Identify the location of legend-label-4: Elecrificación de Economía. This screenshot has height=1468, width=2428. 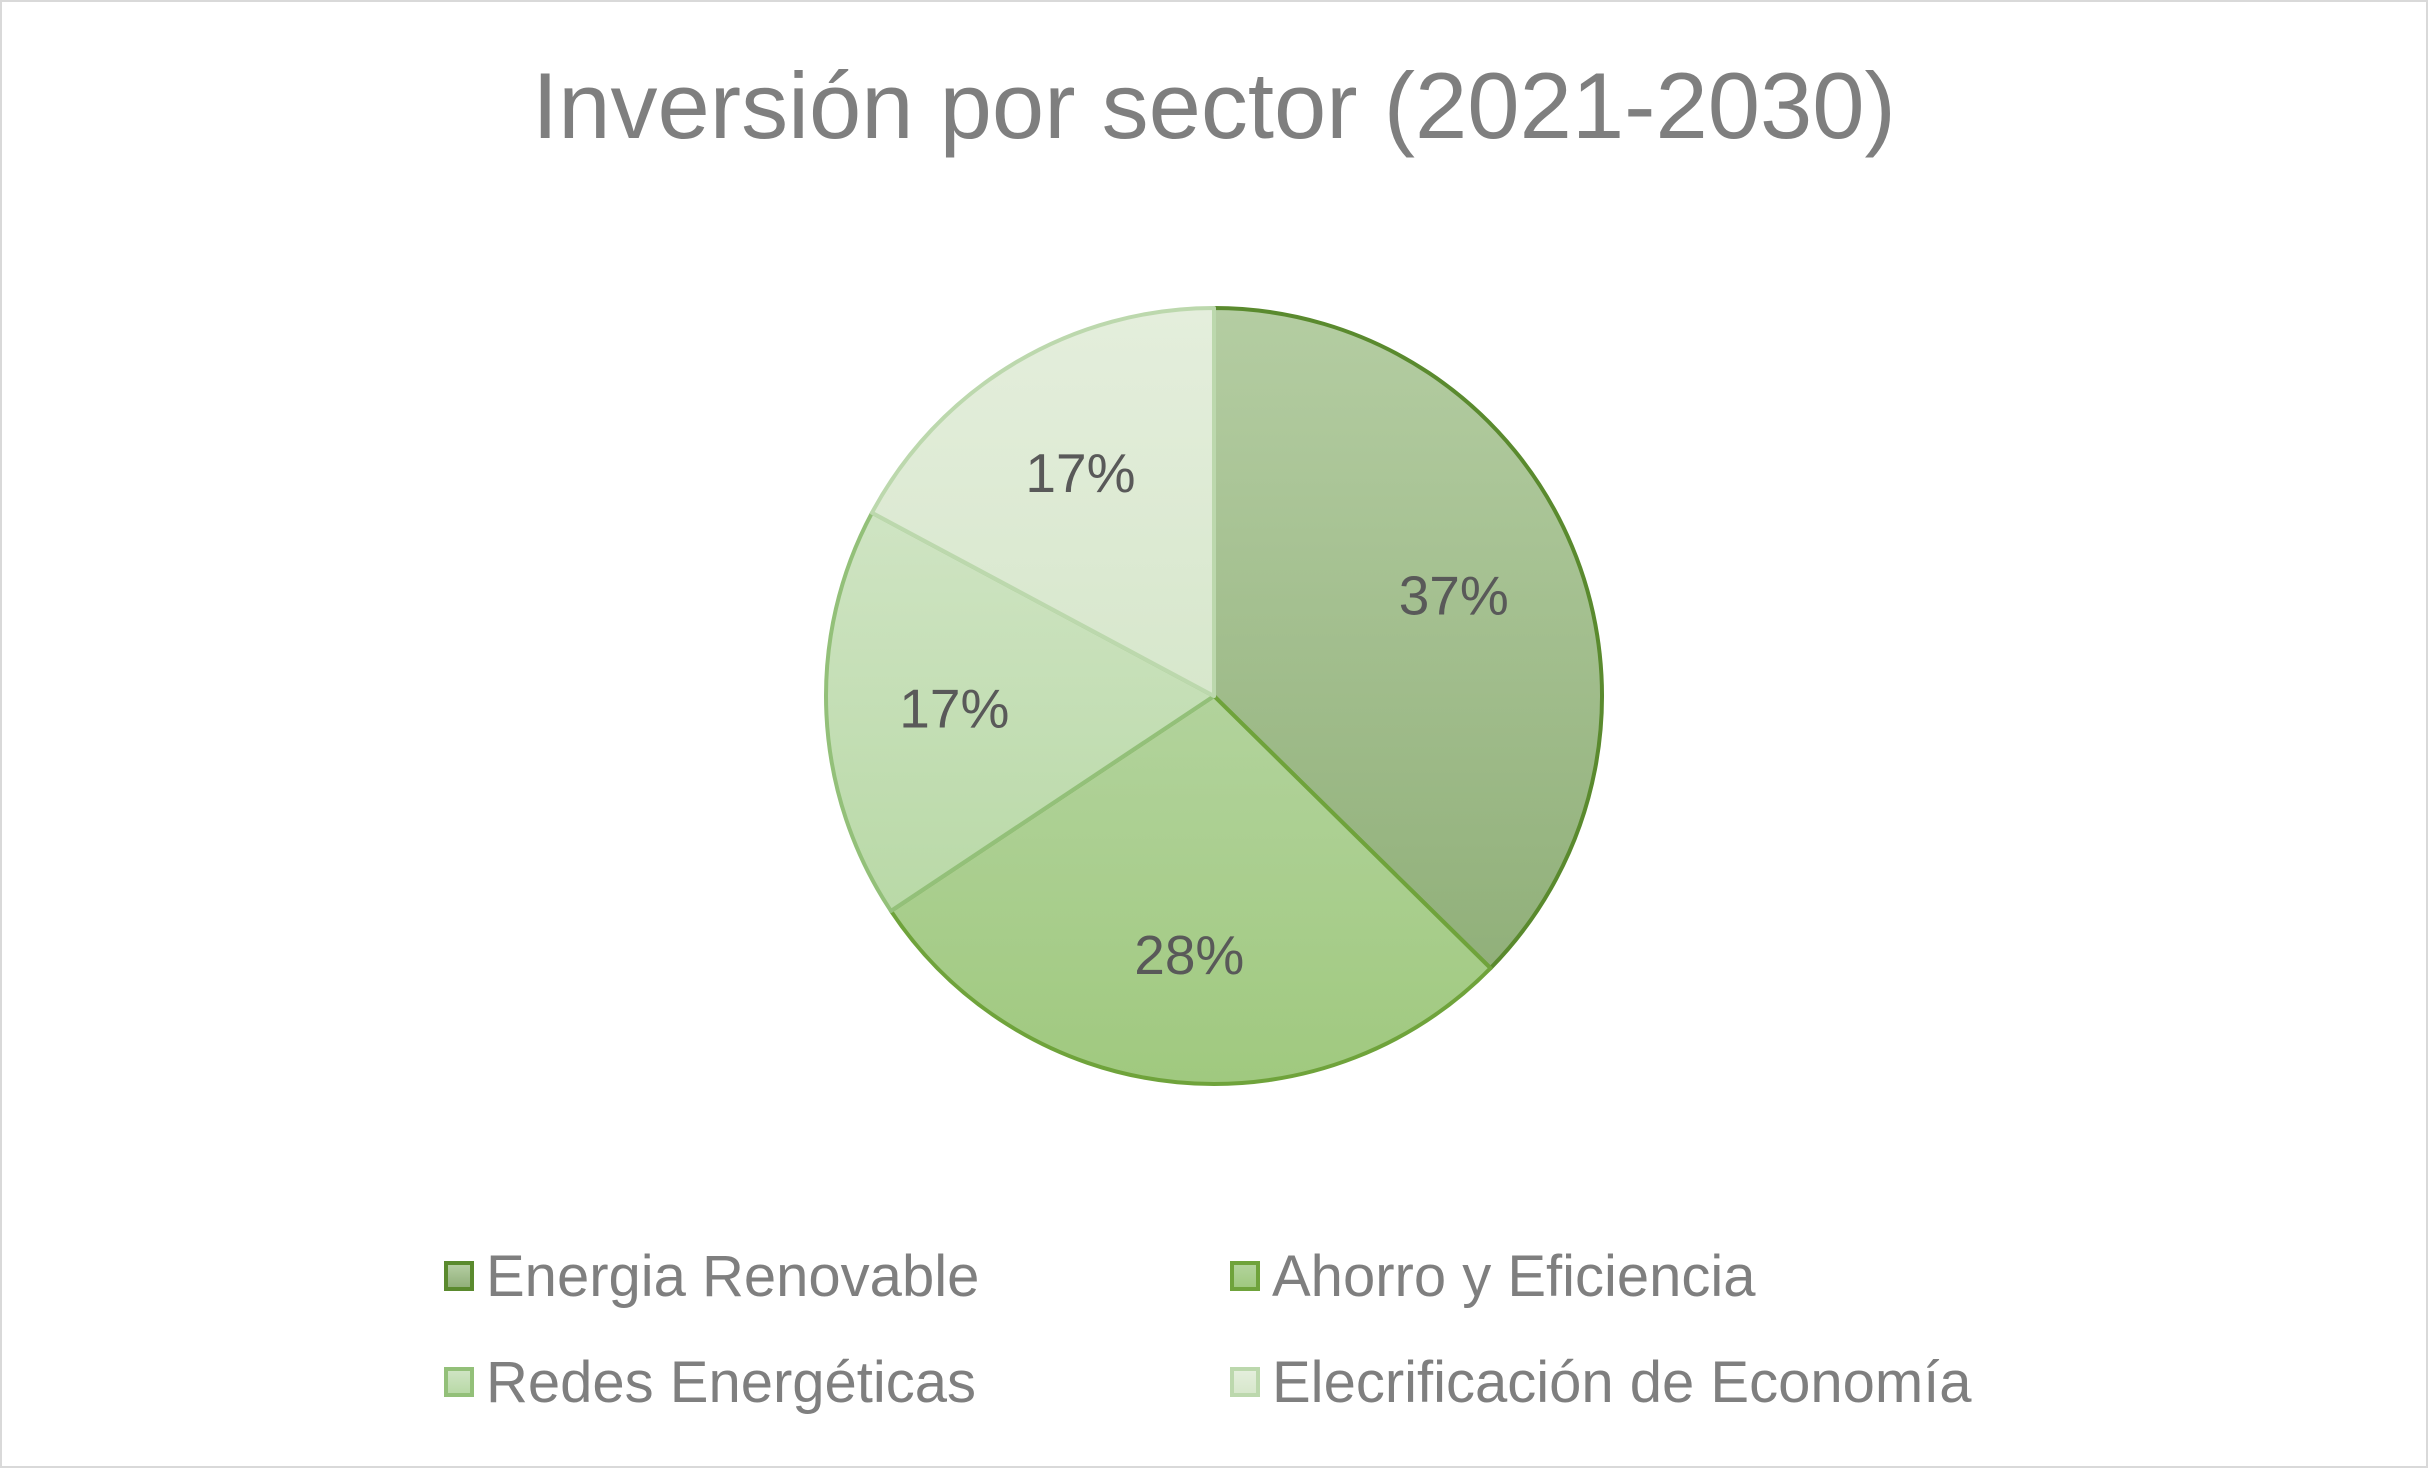
(1622, 1382).